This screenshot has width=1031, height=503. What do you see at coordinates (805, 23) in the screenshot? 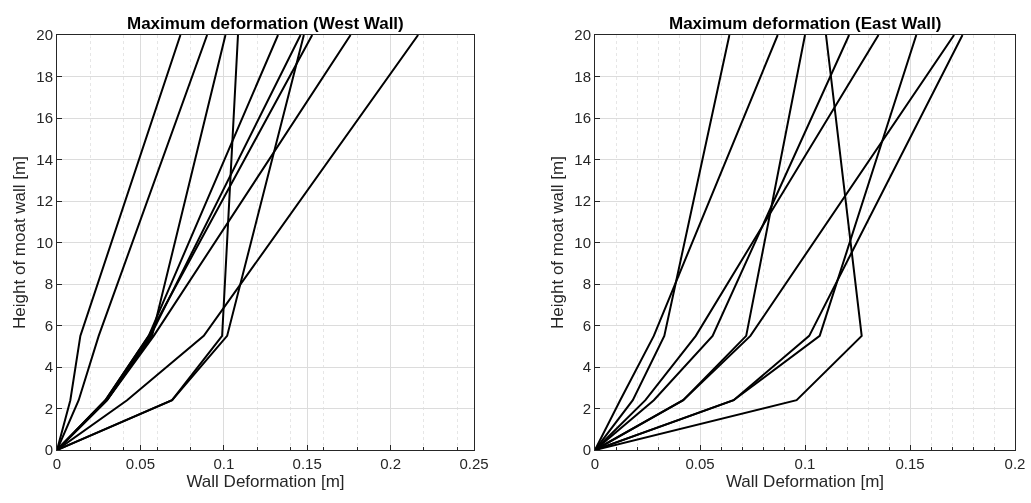
I see `chart-title: Maximum deformation (East Wall)` at bounding box center [805, 23].